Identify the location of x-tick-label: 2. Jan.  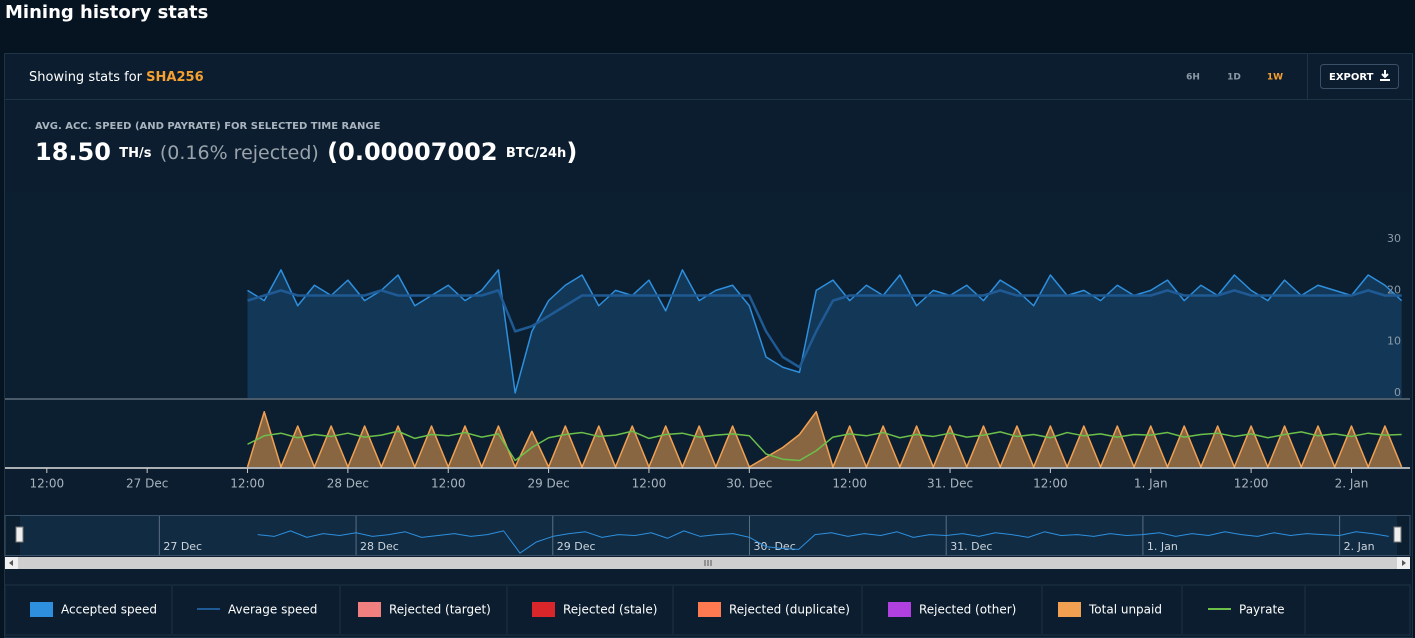
(1352, 484).